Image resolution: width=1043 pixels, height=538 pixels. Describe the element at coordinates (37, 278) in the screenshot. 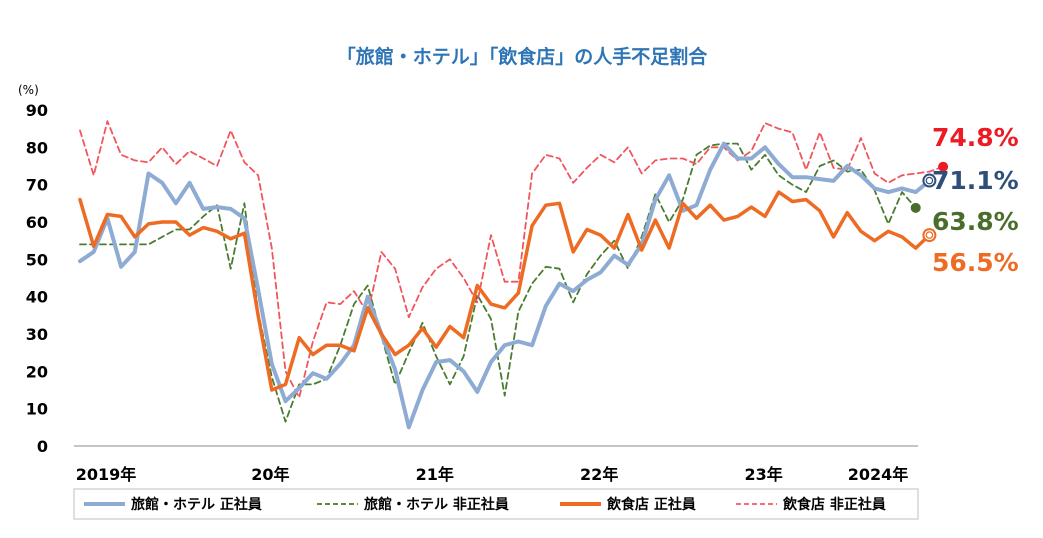

I see `y-axis: 0 10 20 30 40 50 60 70 80 90` at that location.